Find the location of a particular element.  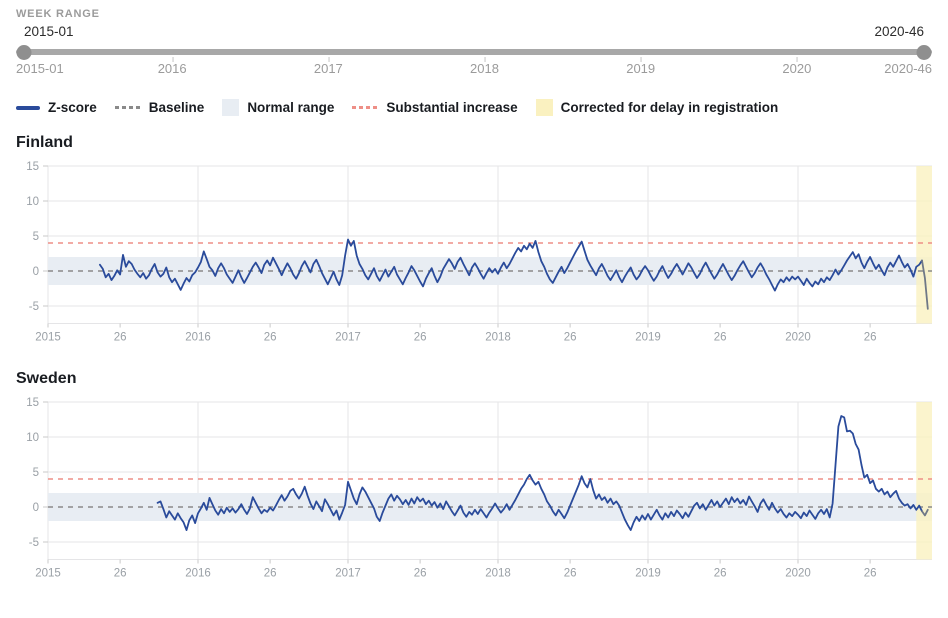

legend-label: Baseline is located at coordinates (176, 107).